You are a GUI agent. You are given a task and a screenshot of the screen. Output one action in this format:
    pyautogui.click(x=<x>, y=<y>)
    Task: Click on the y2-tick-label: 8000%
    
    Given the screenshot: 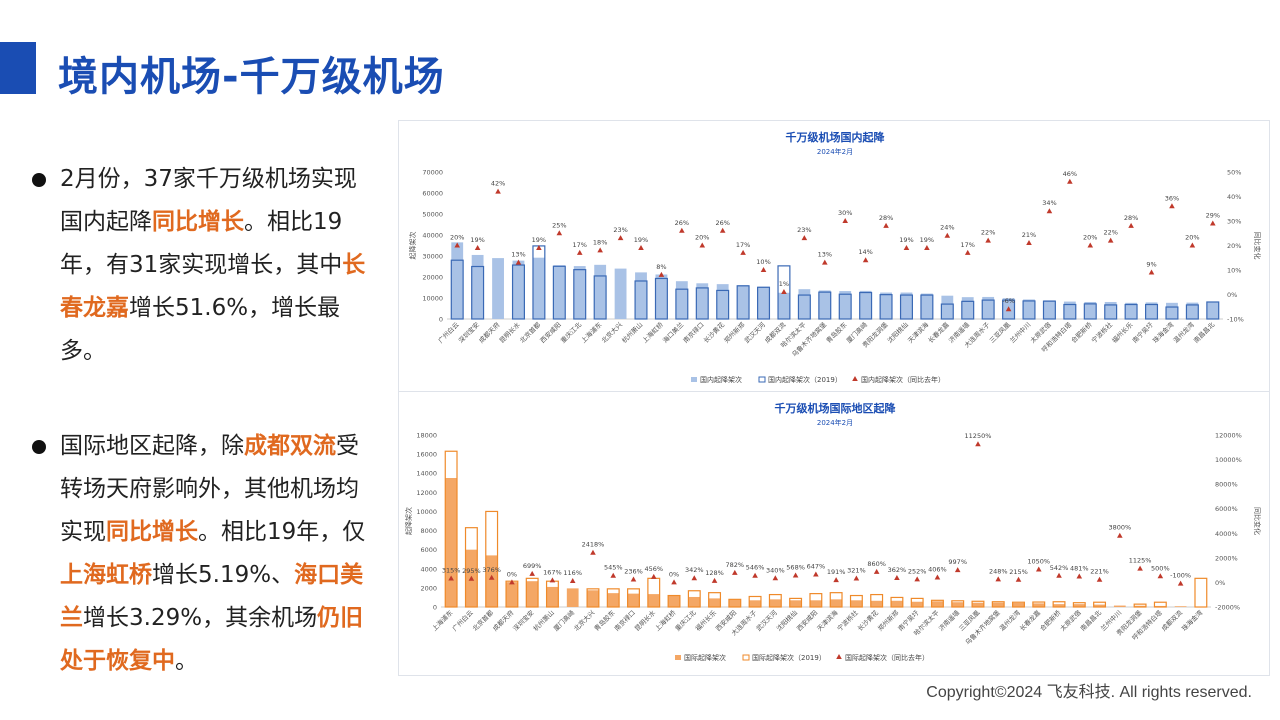 What is the action you would take?
    pyautogui.click(x=1226, y=485)
    